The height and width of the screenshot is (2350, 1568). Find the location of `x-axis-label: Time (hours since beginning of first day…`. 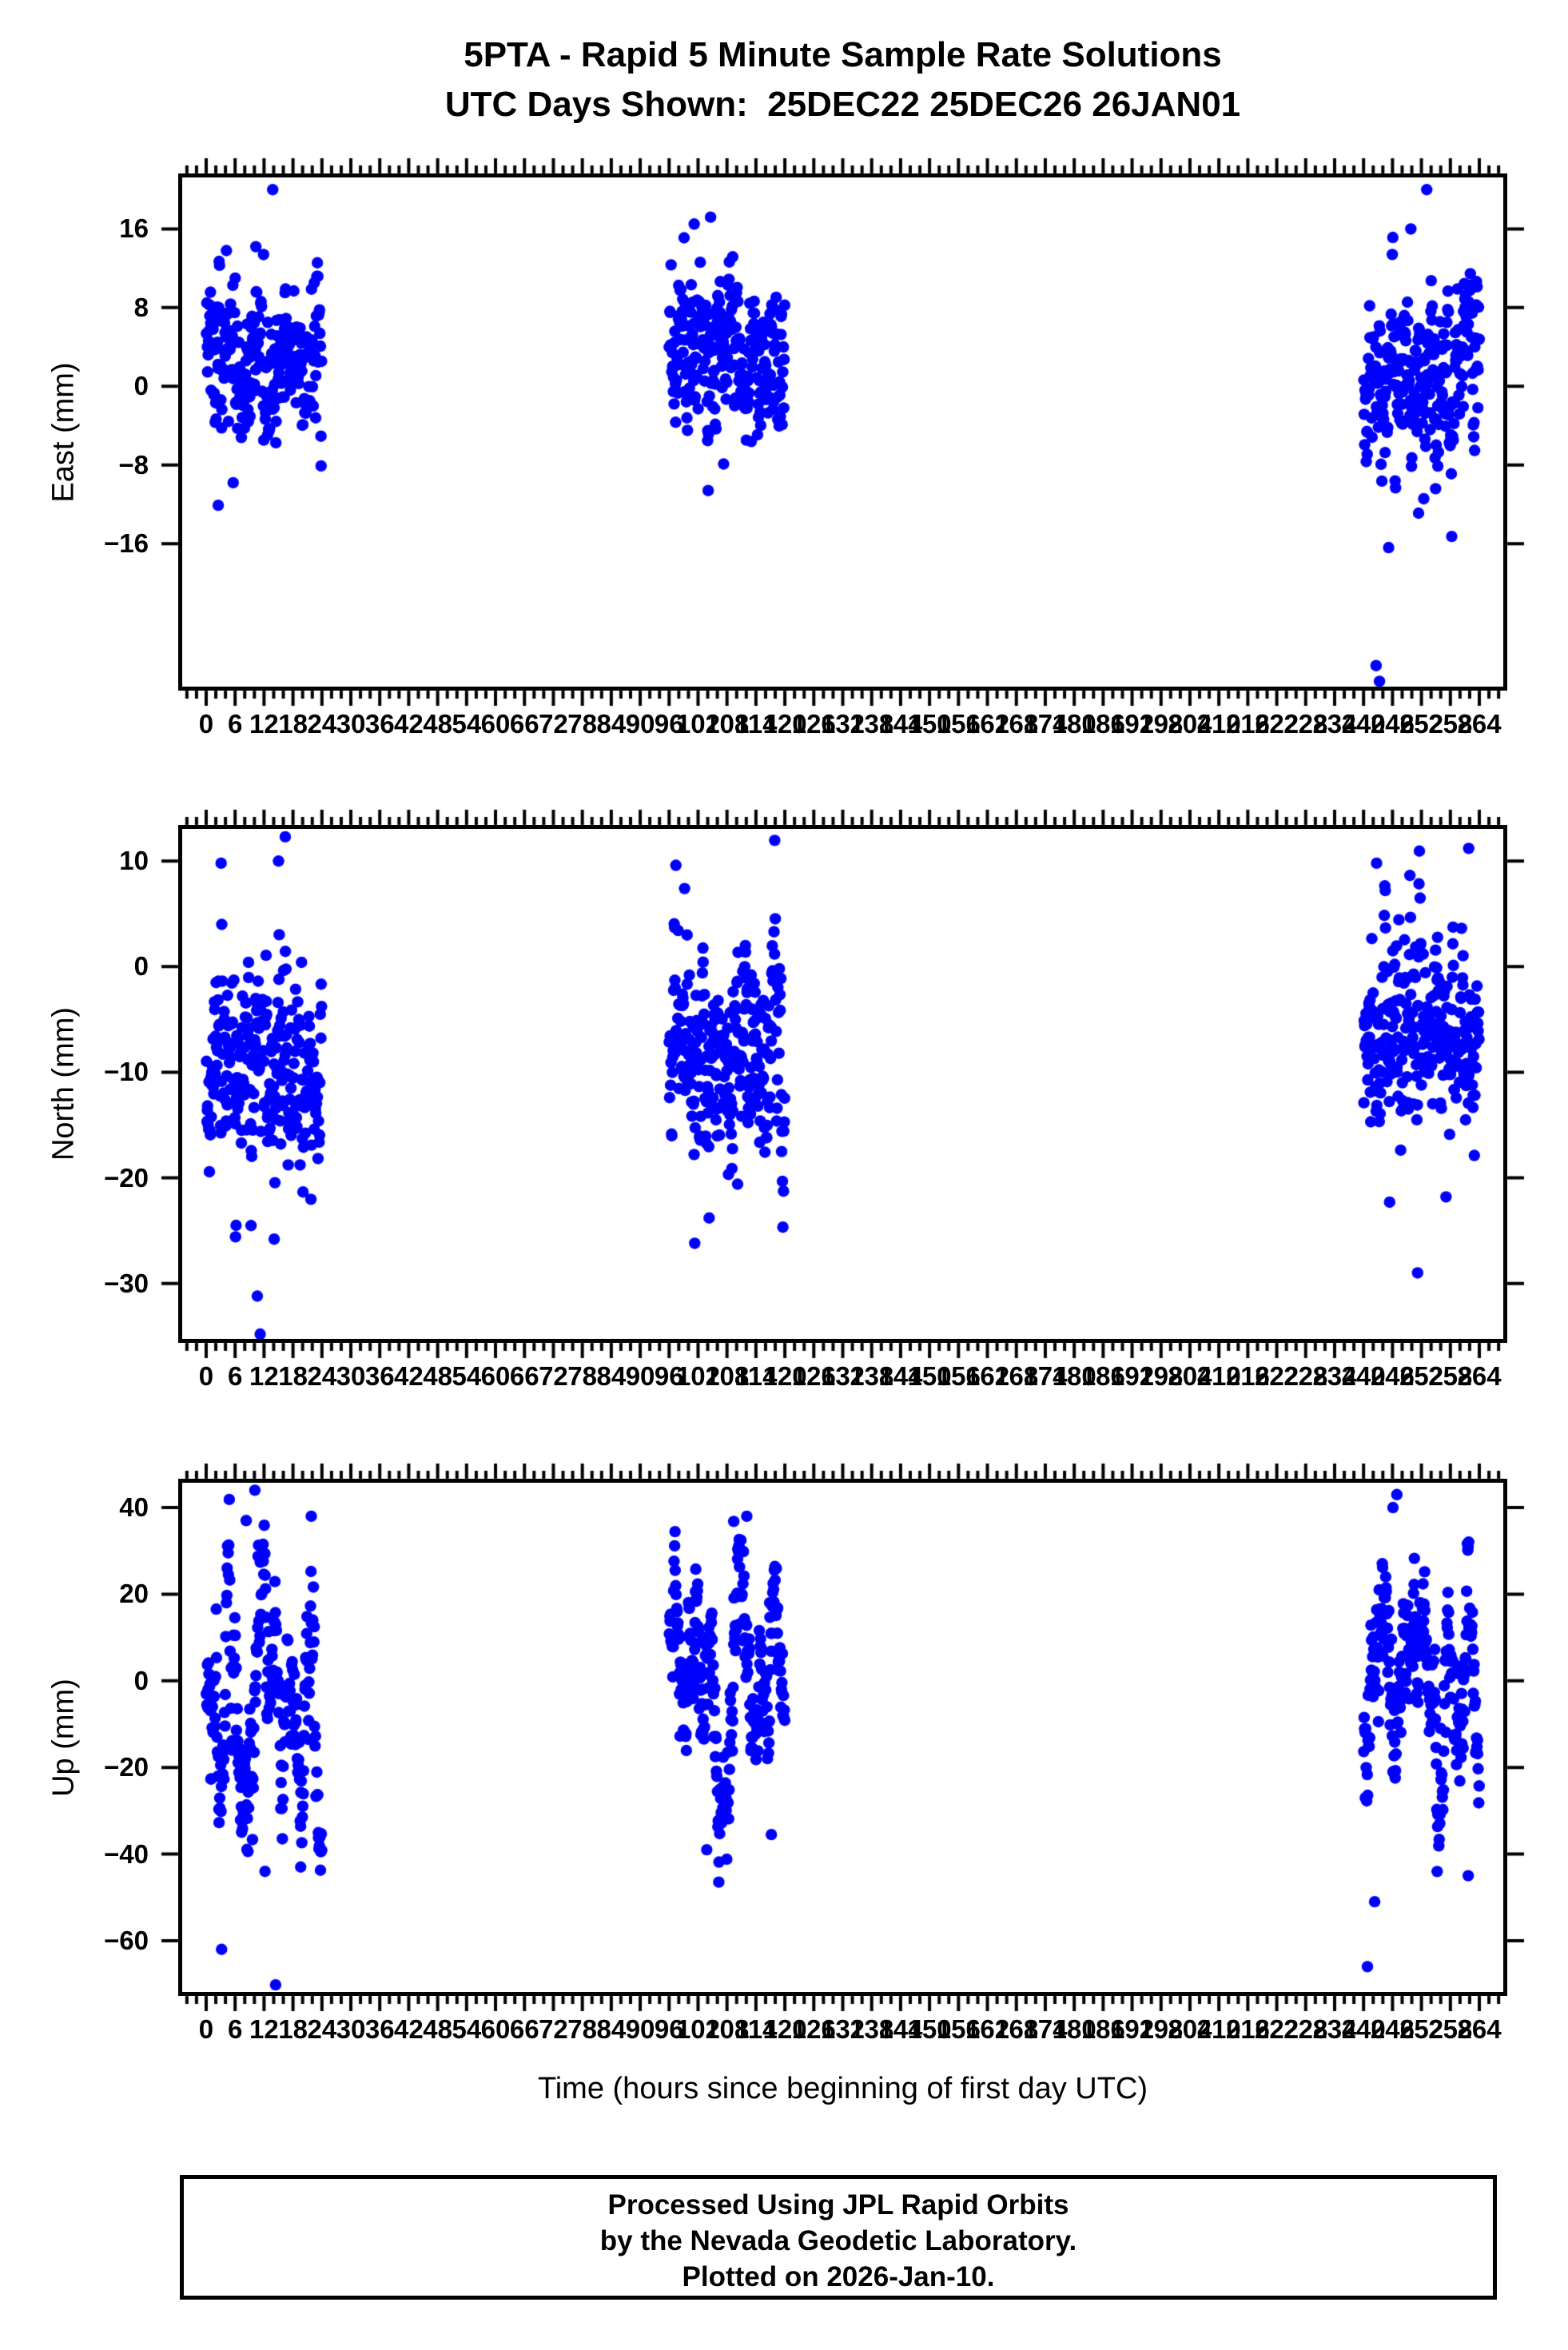

x-axis-label: Time (hours since beginning of first day… is located at coordinates (842, 2088).